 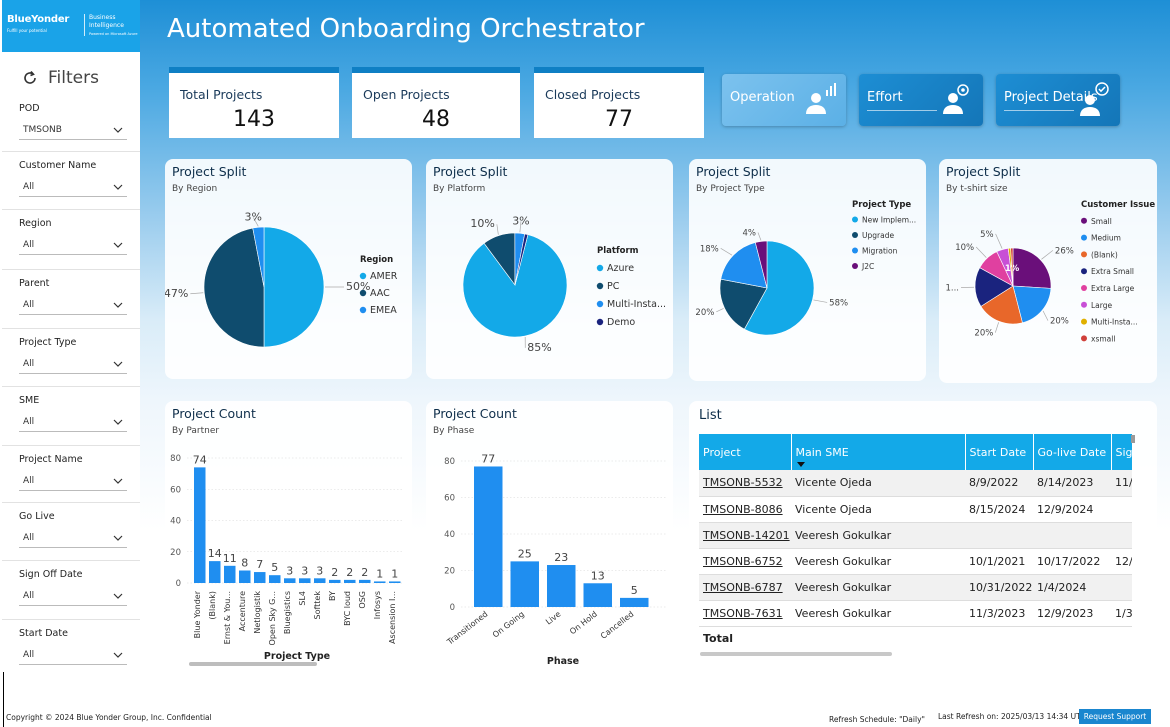 I want to click on project-link: TMSONB-8086, so click(x=745, y=509).